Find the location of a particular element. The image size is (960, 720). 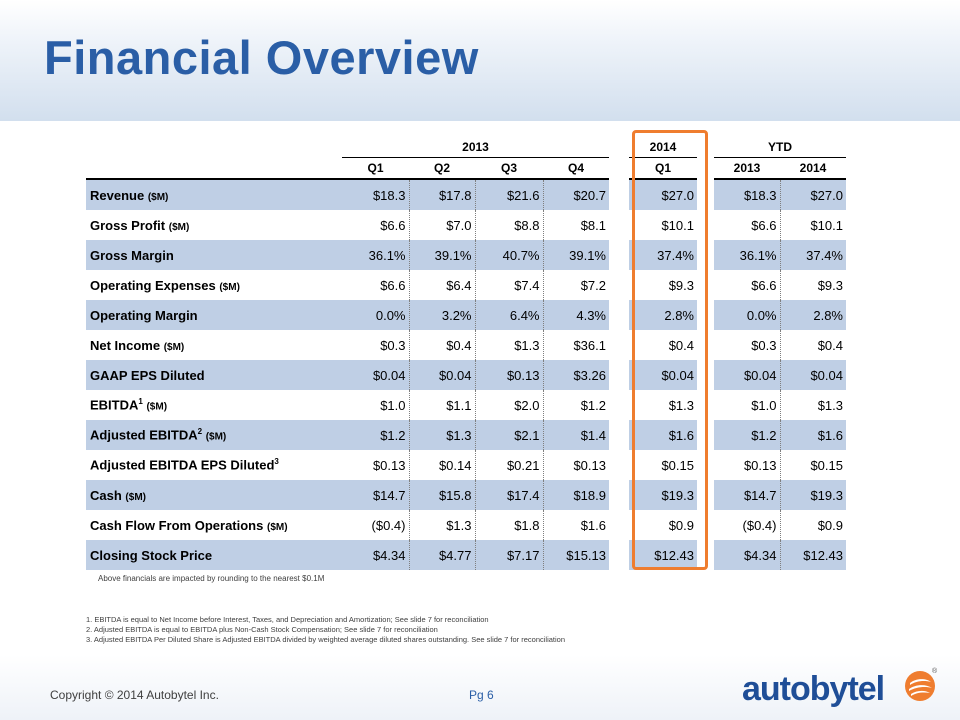

footnote-marker: 2 is located at coordinates (200, 432).